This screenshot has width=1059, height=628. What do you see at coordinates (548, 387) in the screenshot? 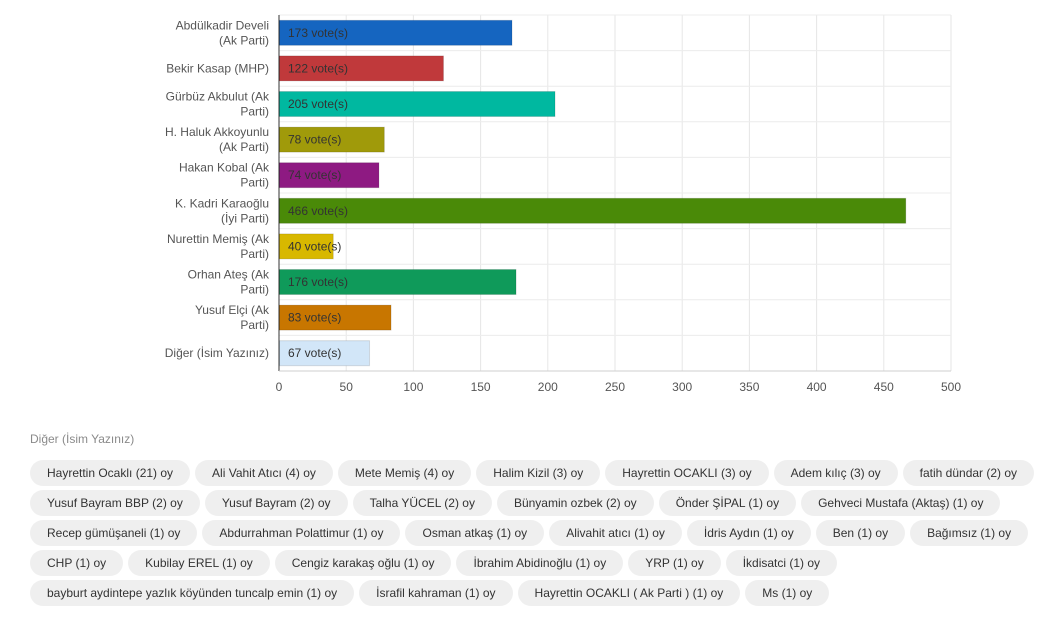
I see `x-tick-label: 200` at bounding box center [548, 387].